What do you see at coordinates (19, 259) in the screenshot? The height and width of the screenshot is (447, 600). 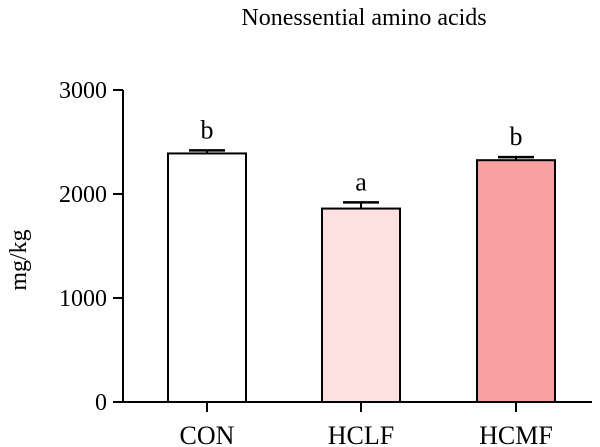 I see `y-axis-label: mg/kg` at bounding box center [19, 259].